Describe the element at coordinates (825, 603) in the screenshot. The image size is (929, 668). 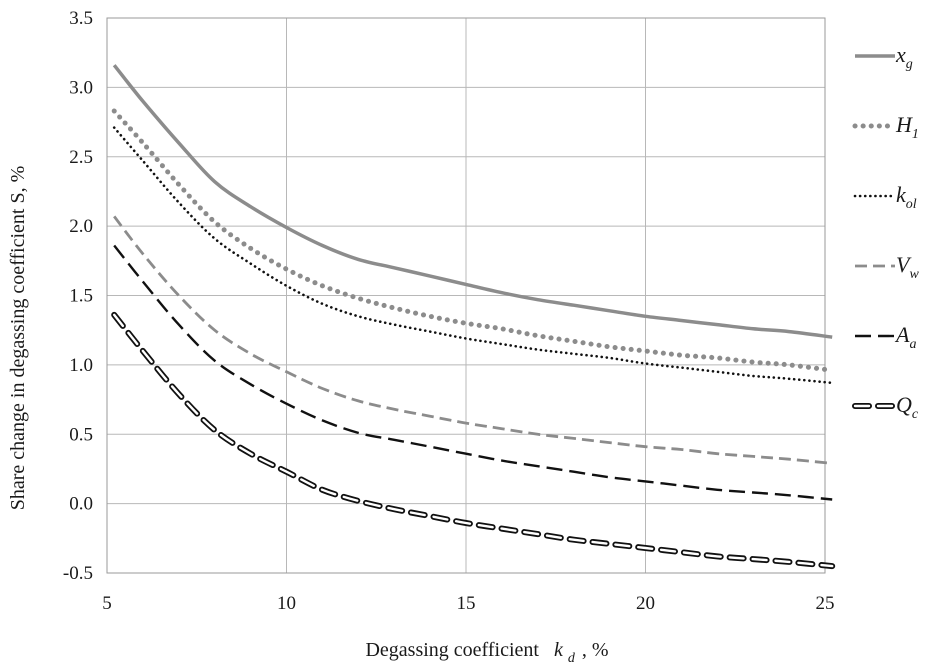
I see `x-tick-label: 25` at that location.